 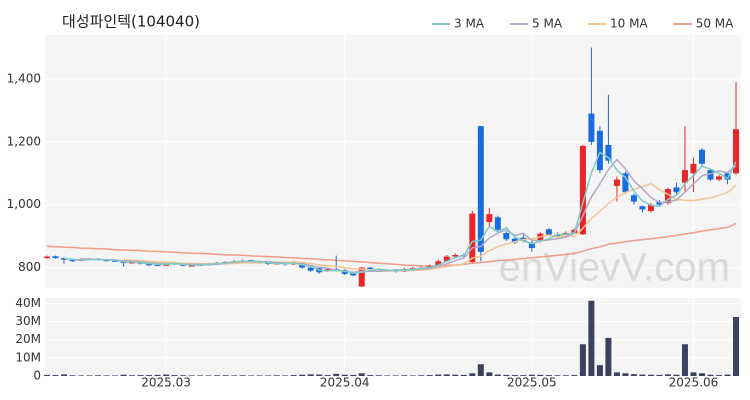 I want to click on y-tick-label: 40M, so click(x=28, y=303).